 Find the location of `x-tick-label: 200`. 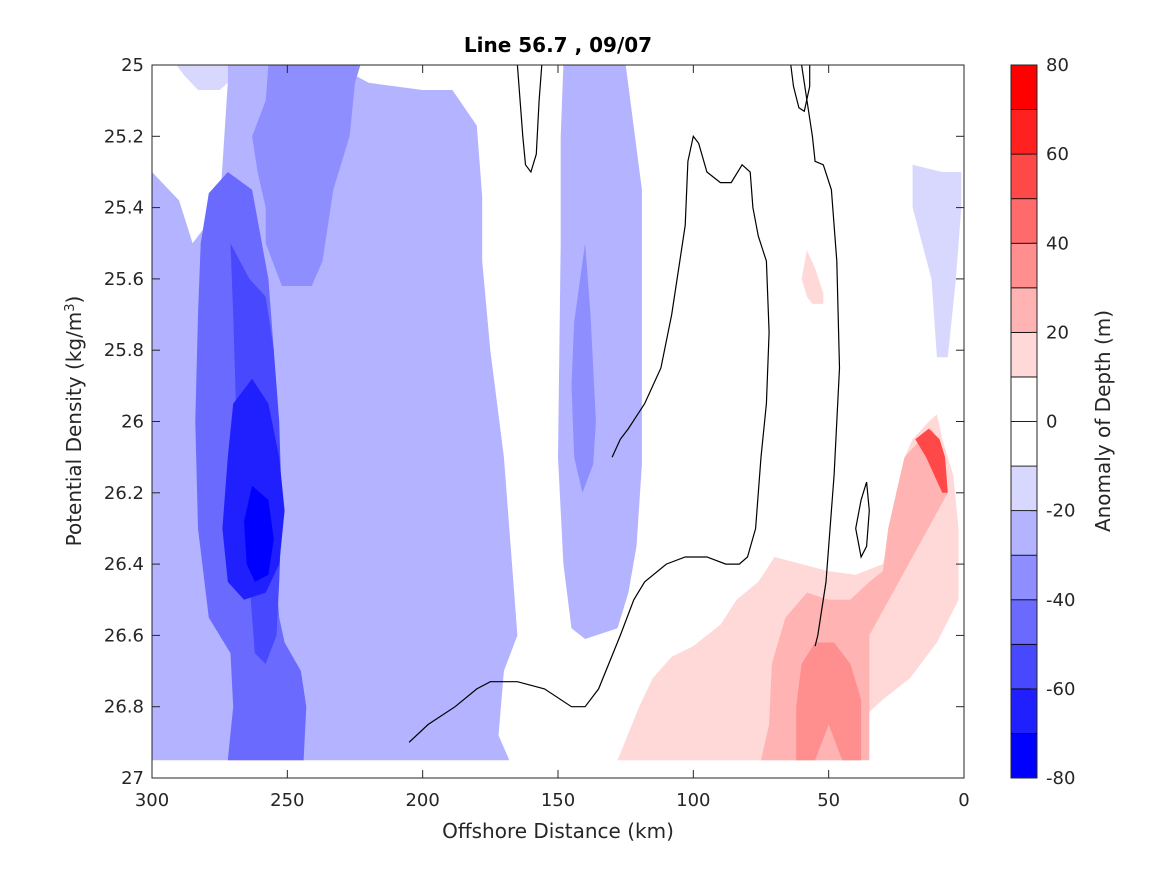

x-tick-label: 200 is located at coordinates (422, 800).